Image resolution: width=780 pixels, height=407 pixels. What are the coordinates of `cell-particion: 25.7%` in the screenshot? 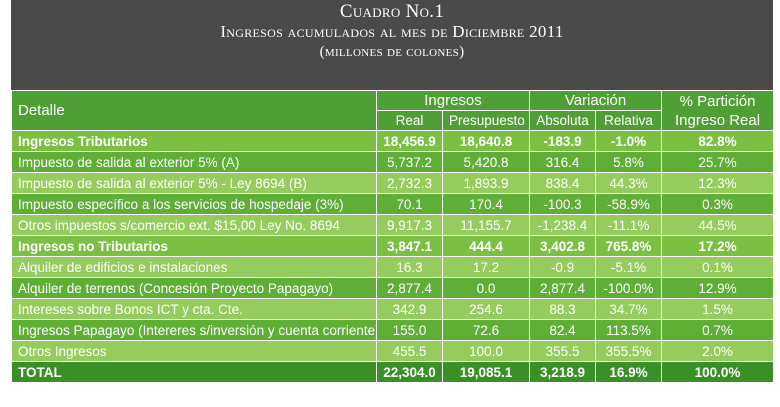 It's located at (718, 162).